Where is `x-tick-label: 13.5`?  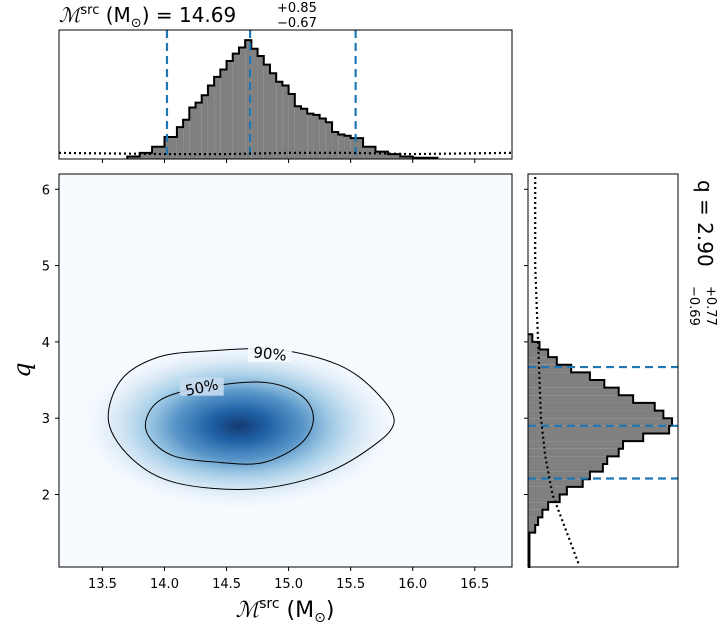
x-tick-label: 13.5 is located at coordinates (102, 584).